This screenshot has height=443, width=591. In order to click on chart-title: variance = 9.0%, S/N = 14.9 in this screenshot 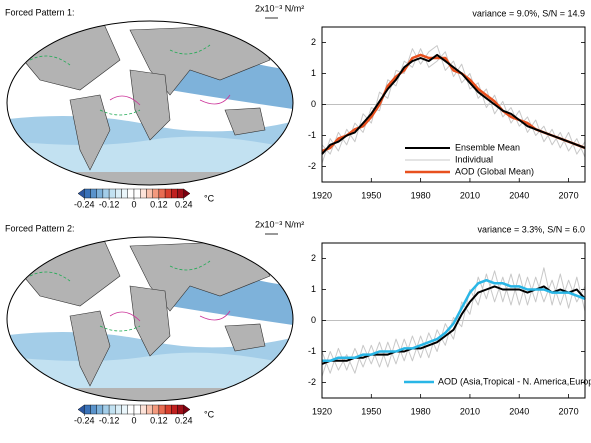, I will do `click(528, 13)`.